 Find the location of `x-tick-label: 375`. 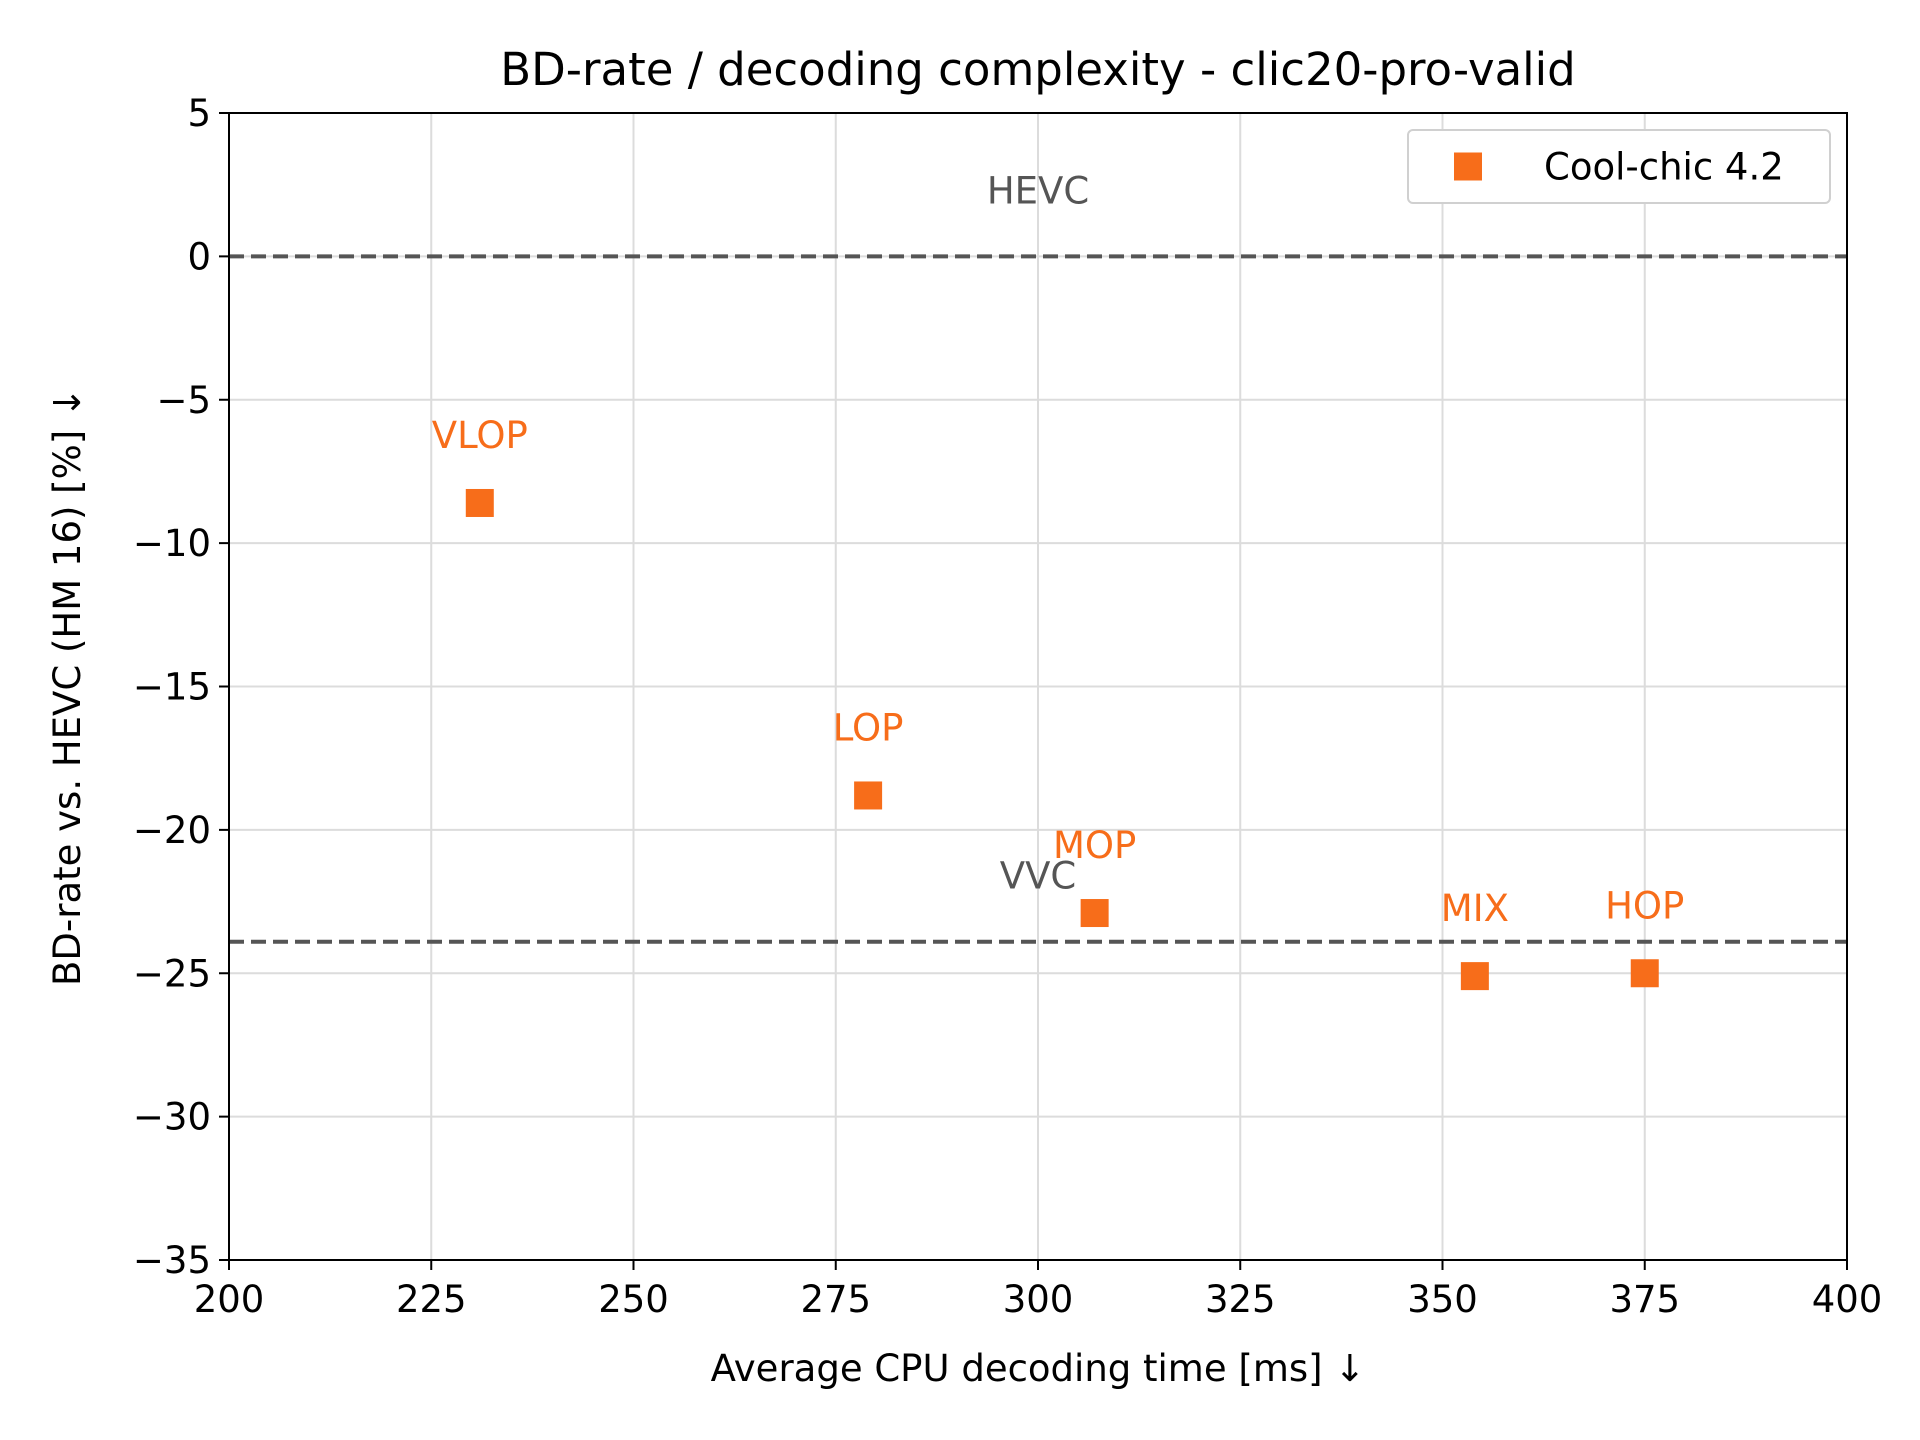

x-tick-label: 375 is located at coordinates (1644, 1299).